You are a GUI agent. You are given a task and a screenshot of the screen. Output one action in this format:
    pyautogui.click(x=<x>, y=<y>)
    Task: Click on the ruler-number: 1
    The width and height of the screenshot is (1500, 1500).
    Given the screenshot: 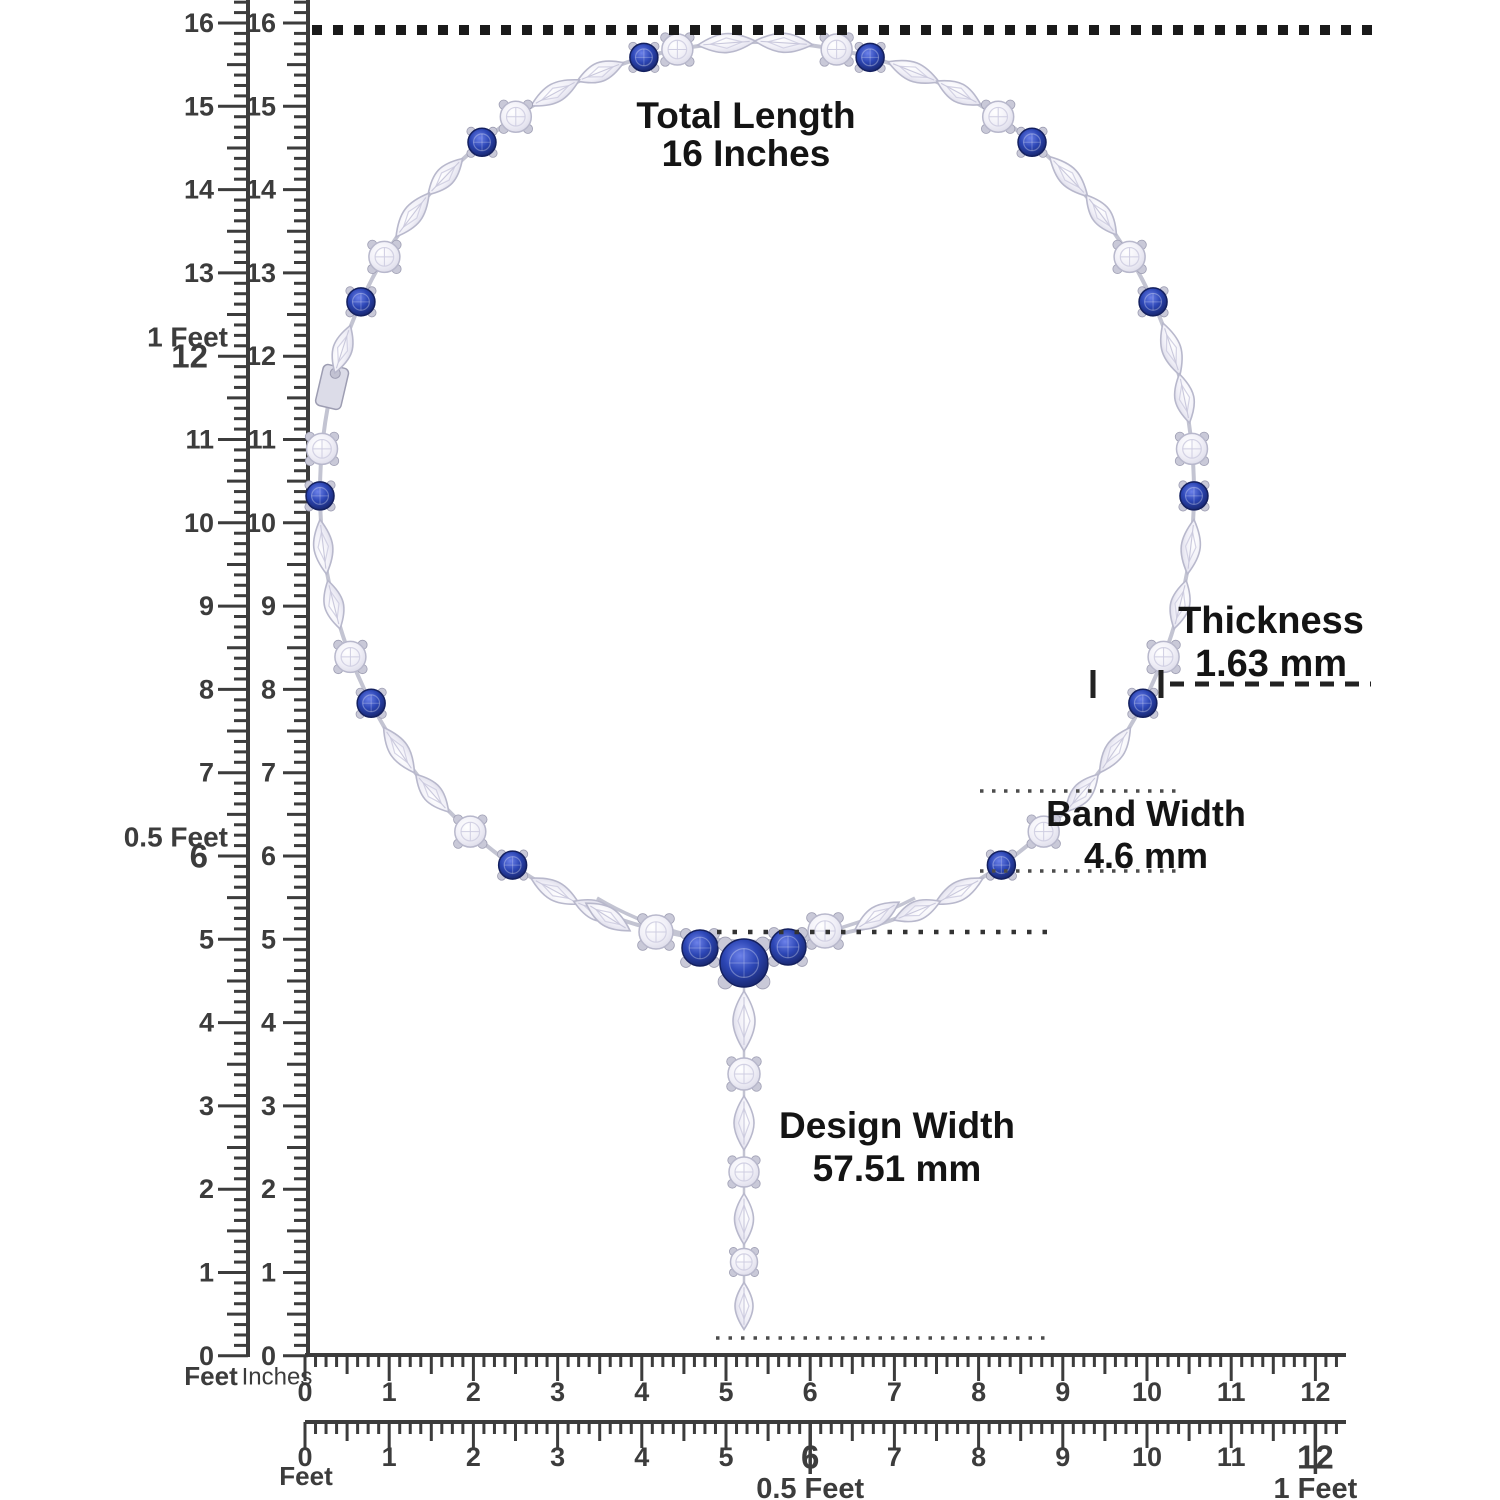 What is the action you would take?
    pyautogui.click(x=389, y=1457)
    